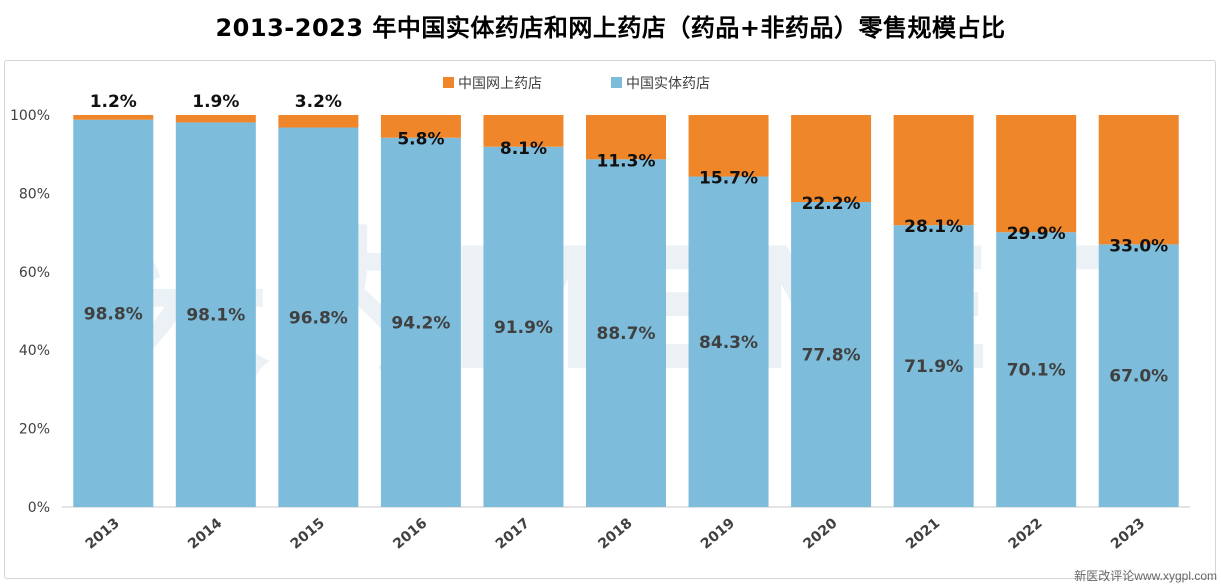  I want to click on bar-physical-2020, so click(831, 355).